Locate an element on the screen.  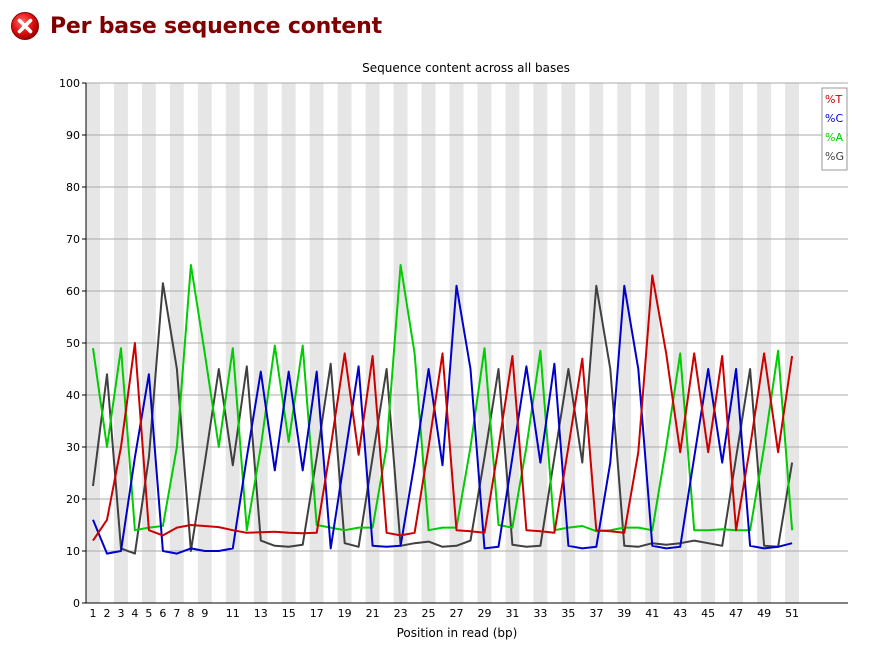
x-tick-label: 2 is located at coordinates (106, 613).